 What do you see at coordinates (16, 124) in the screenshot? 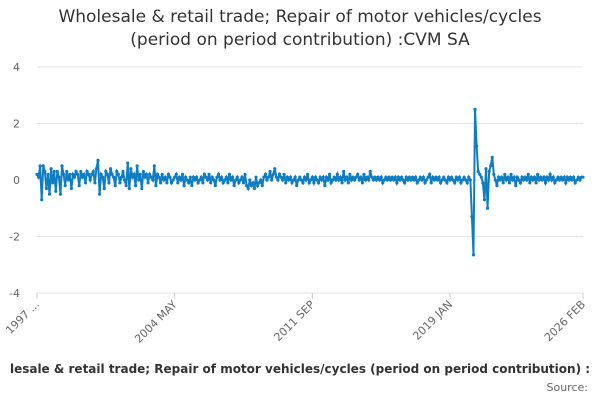
I see `y-tick-label: 2` at bounding box center [16, 124].